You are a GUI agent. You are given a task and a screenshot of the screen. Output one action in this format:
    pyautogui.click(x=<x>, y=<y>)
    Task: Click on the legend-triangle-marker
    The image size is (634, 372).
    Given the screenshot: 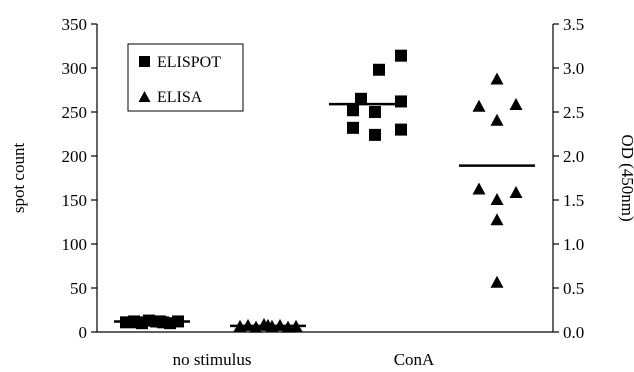 What is the action you would take?
    pyautogui.click(x=144, y=96)
    